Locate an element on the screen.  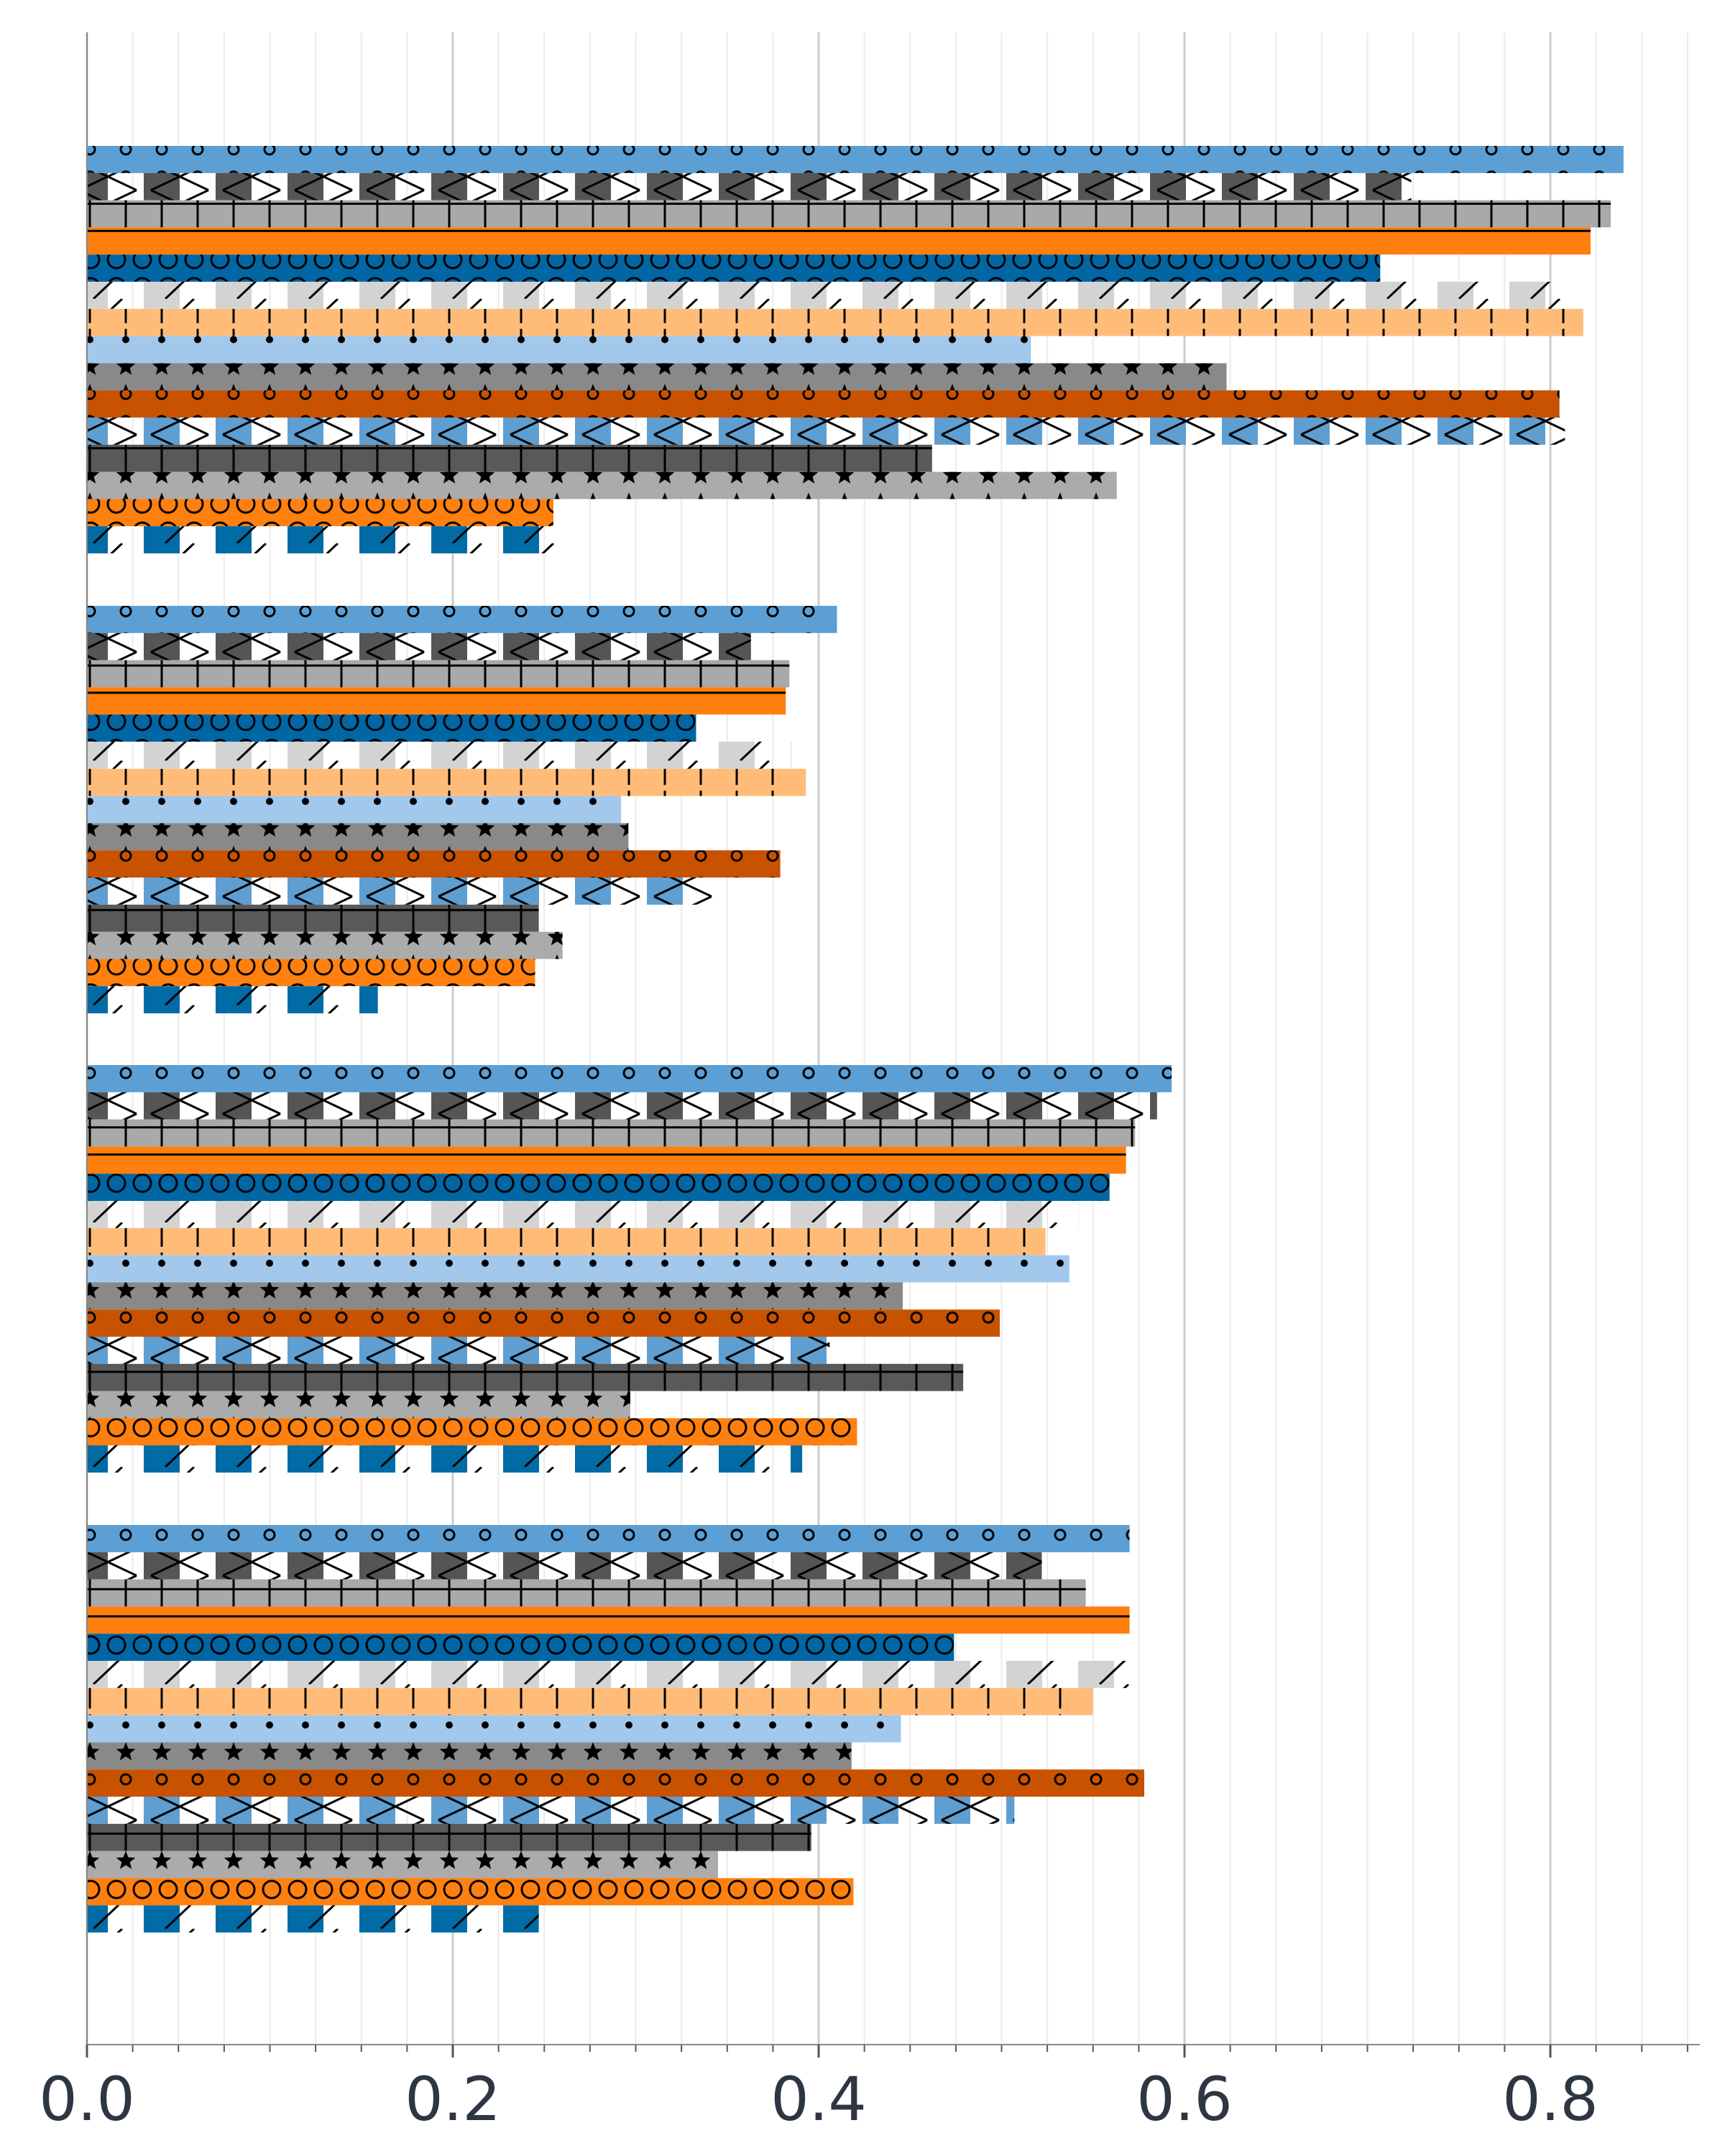
bar-g2-s7 is located at coordinates (446, 782).